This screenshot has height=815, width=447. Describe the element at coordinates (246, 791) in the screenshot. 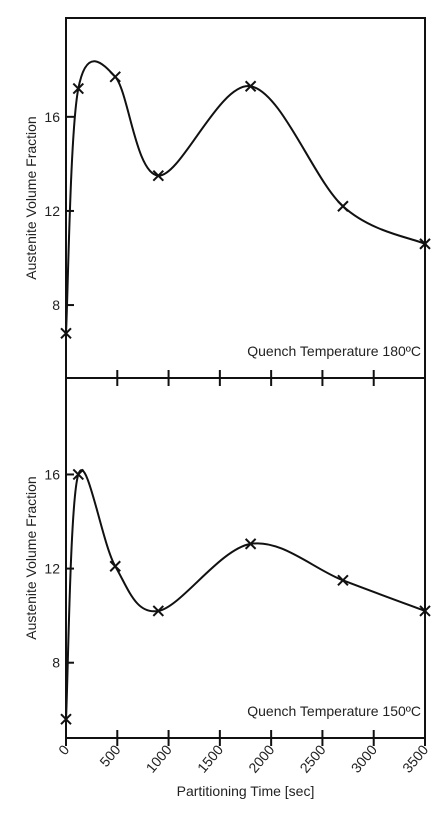

I see `x-axis-title: Partitioning Time [sec]` at that location.